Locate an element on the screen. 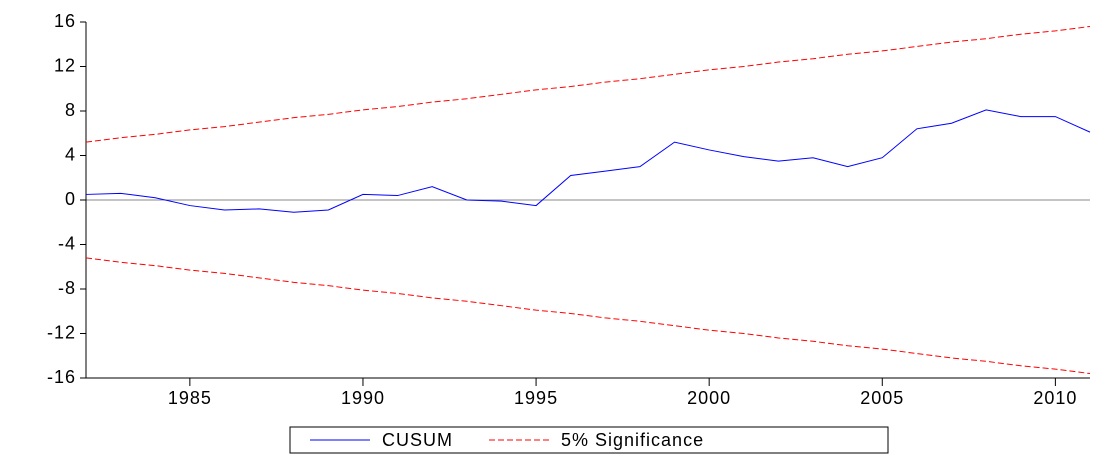  y-tick-label: 4 is located at coordinates (70, 154).